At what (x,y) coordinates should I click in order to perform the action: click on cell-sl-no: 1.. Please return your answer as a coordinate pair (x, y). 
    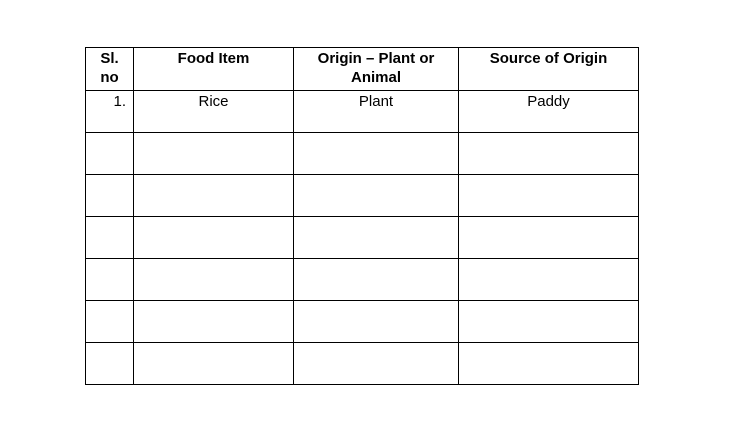
    Looking at the image, I should click on (109, 111).